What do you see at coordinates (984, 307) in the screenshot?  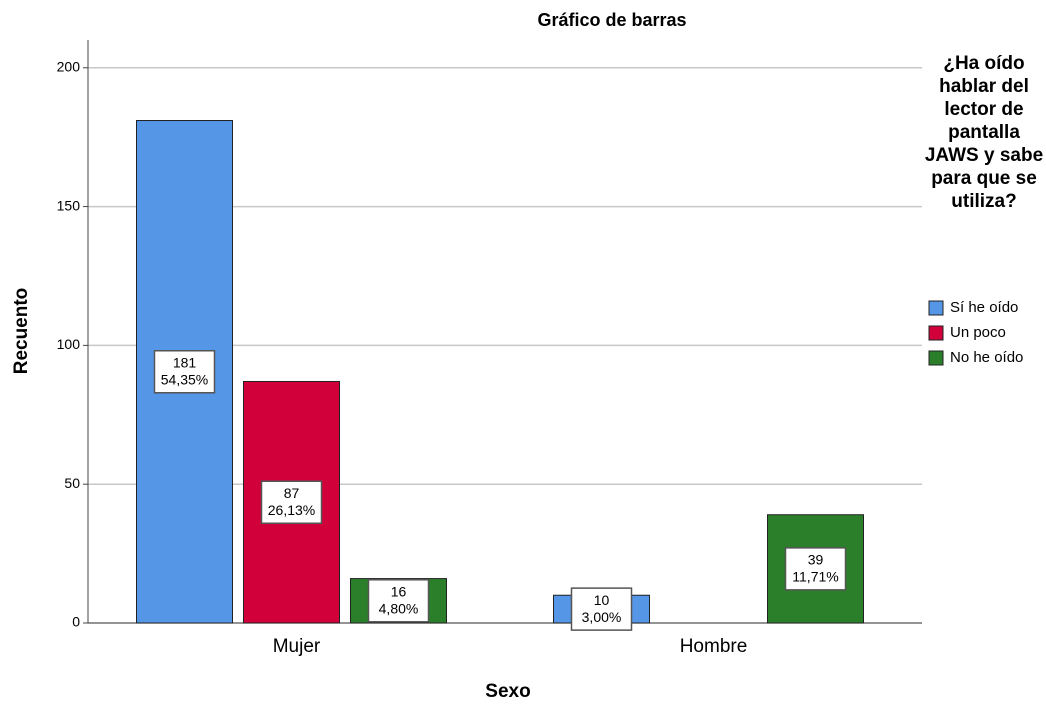 I see `legend-label: Sí he oído` at bounding box center [984, 307].